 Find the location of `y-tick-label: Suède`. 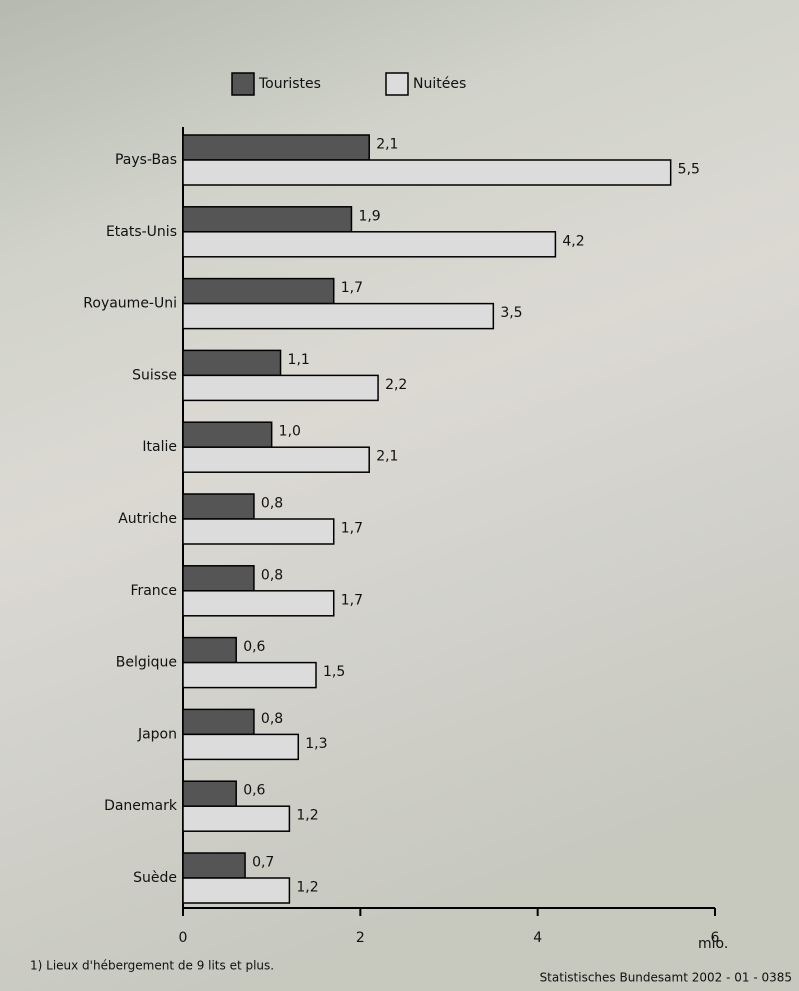

y-tick-label: Suède is located at coordinates (155, 878).